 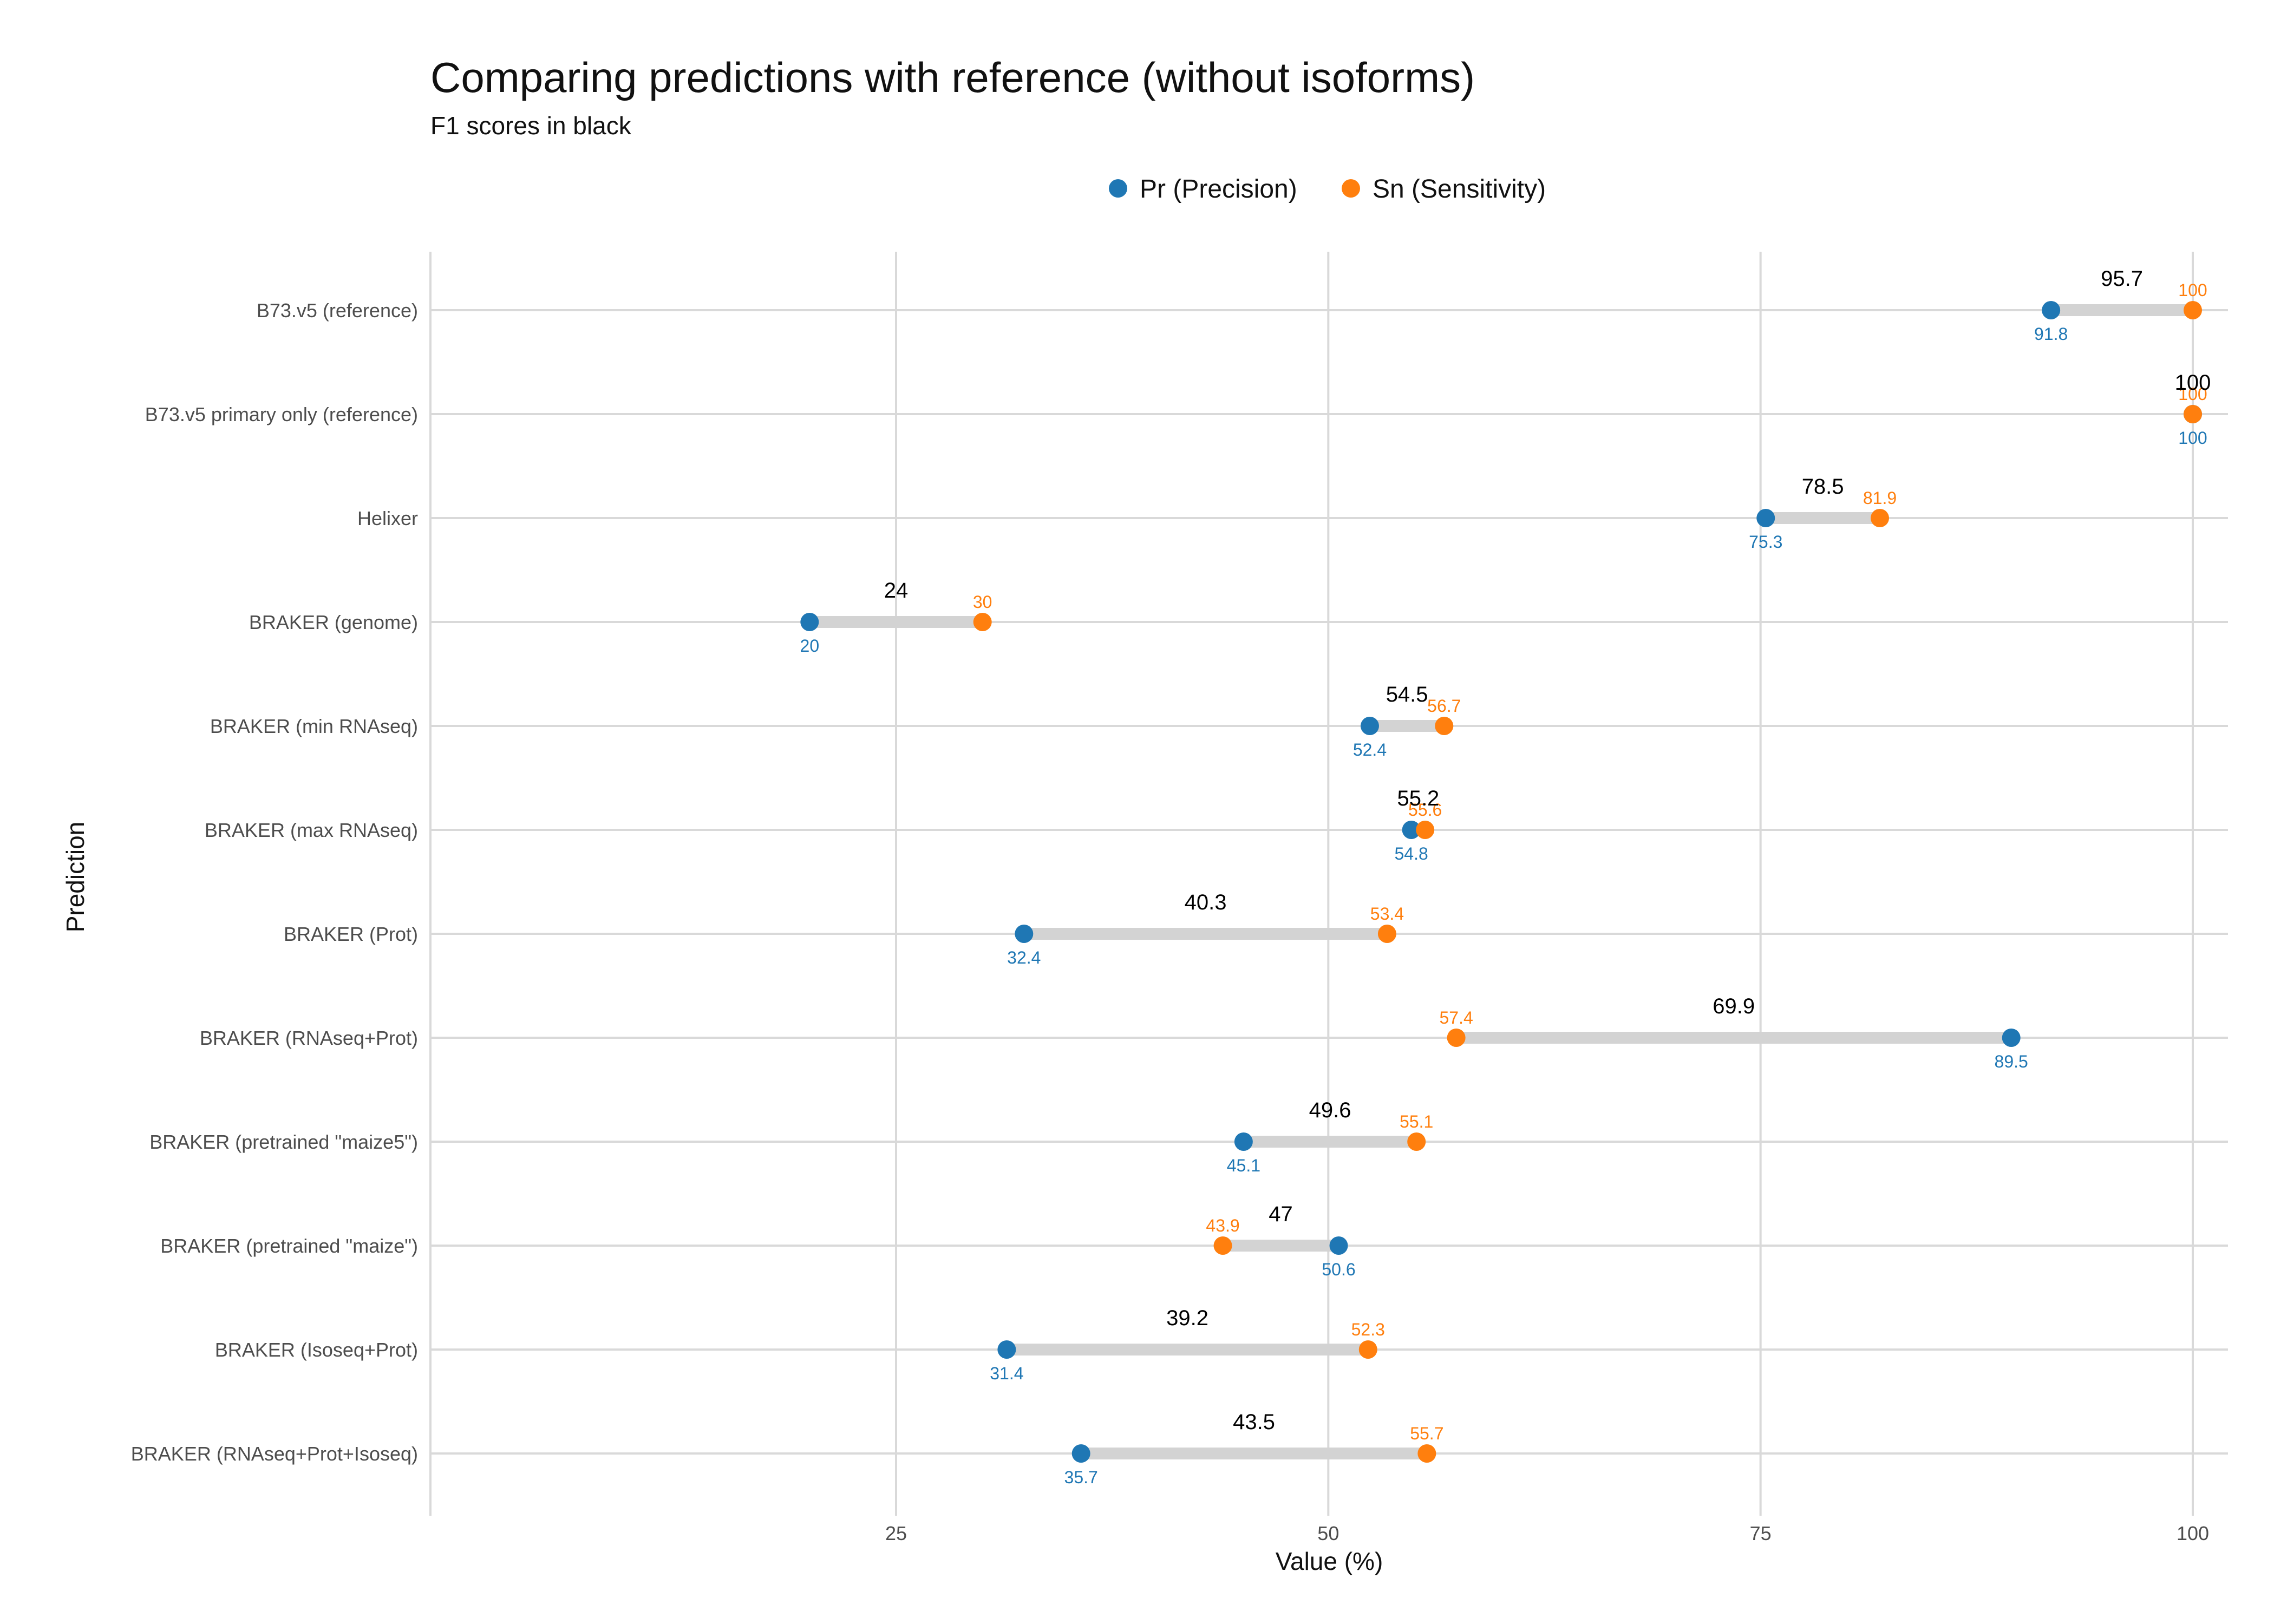 What do you see at coordinates (334, 622) in the screenshot?
I see `category-label: BRAKER (genome)` at bounding box center [334, 622].